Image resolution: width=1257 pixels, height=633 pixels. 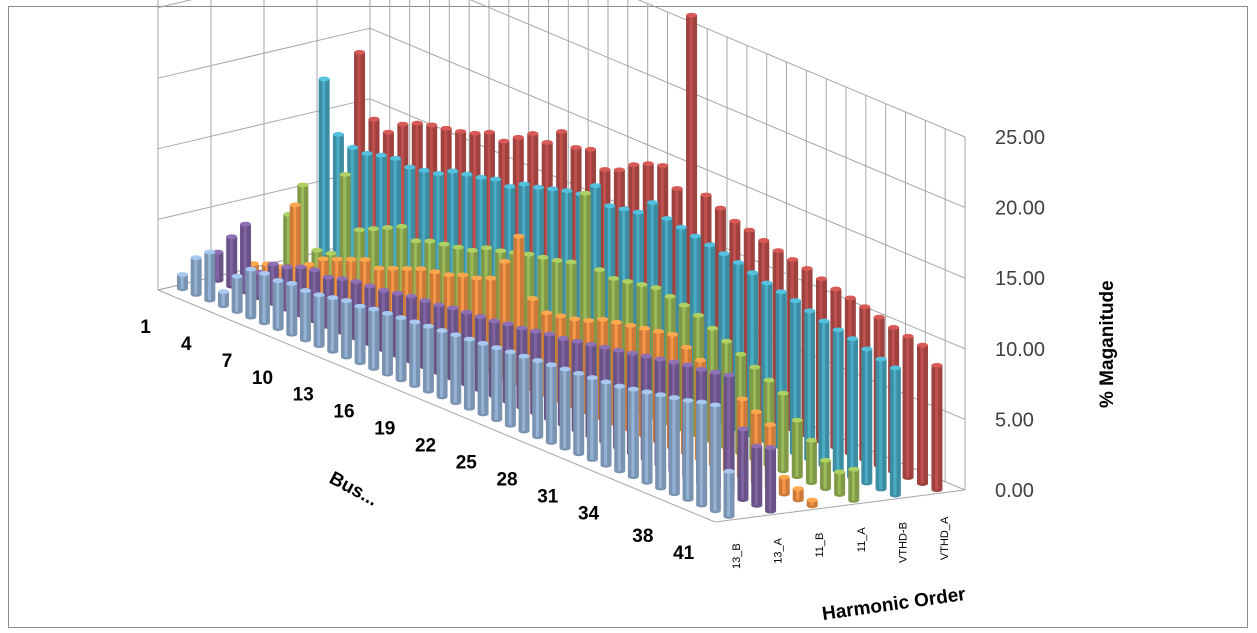 What do you see at coordinates (425, 446) in the screenshot?
I see `x-tick-label: 22` at bounding box center [425, 446].